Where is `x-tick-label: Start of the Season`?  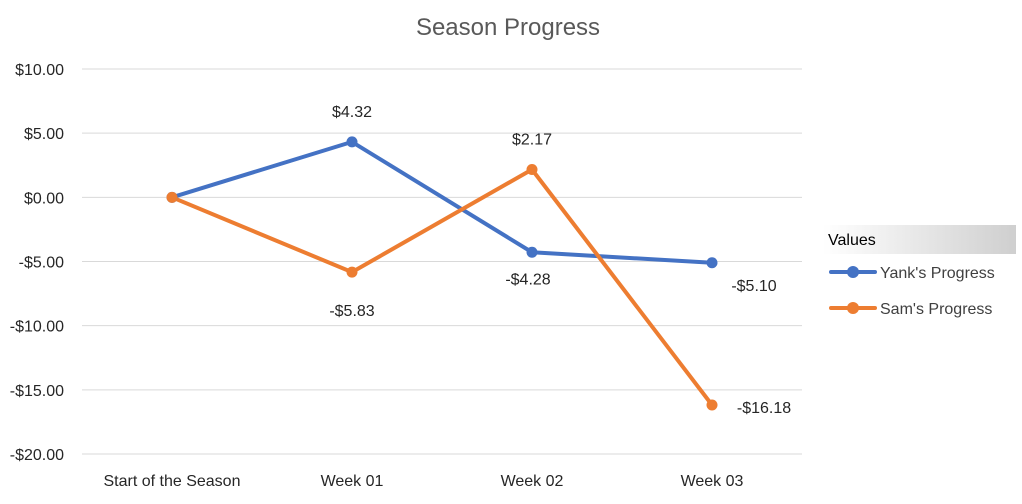
x-tick-label: Start of the Season is located at coordinates (172, 481).